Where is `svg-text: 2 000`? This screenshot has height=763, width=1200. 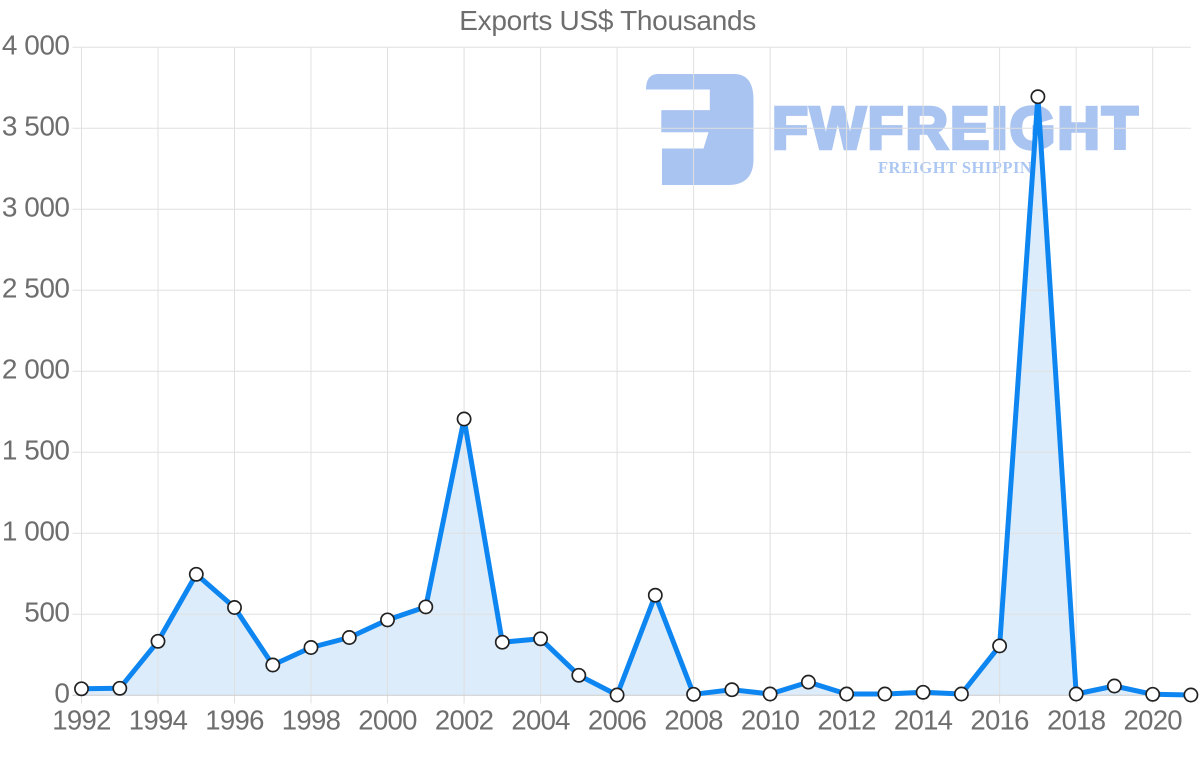
svg-text: 2 000 is located at coordinates (36, 368).